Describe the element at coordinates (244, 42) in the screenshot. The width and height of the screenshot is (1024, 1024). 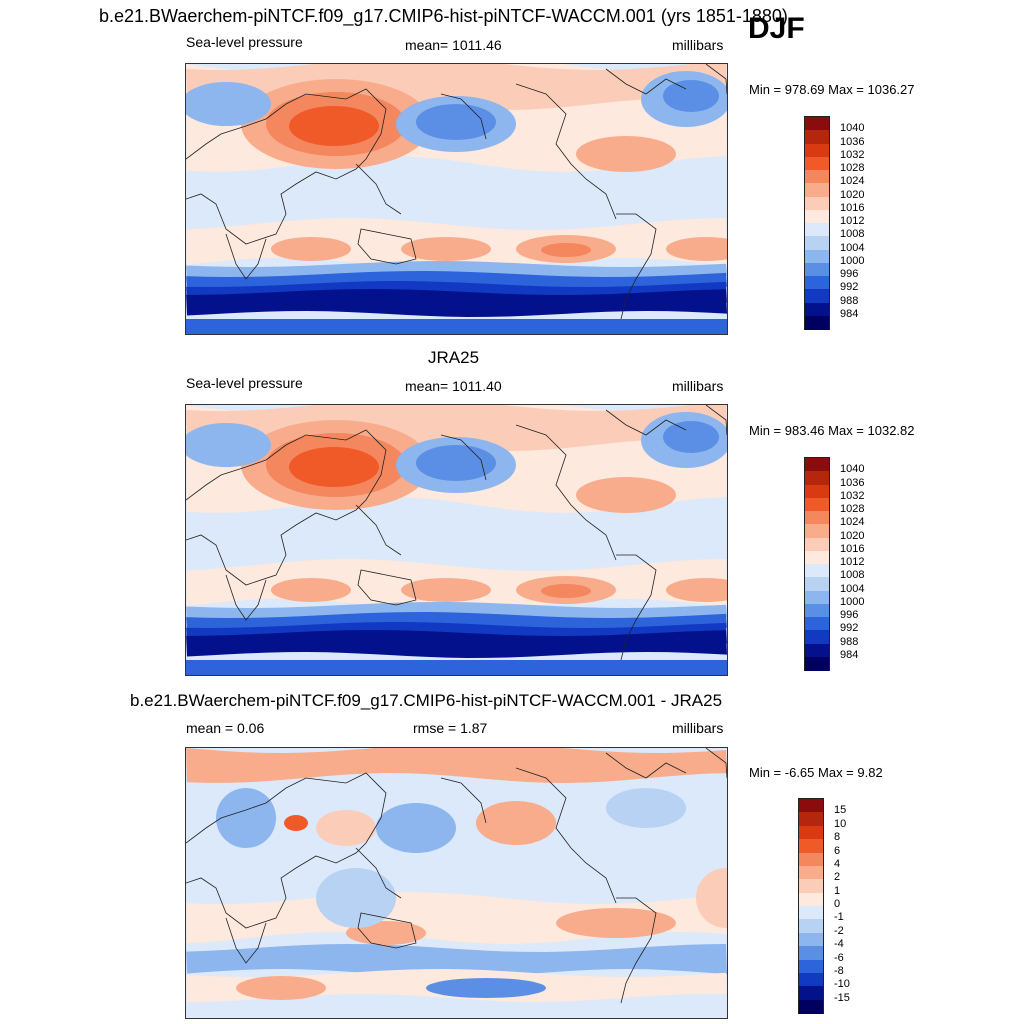
I see `panel1-variable: Sea-level pressure` at that location.